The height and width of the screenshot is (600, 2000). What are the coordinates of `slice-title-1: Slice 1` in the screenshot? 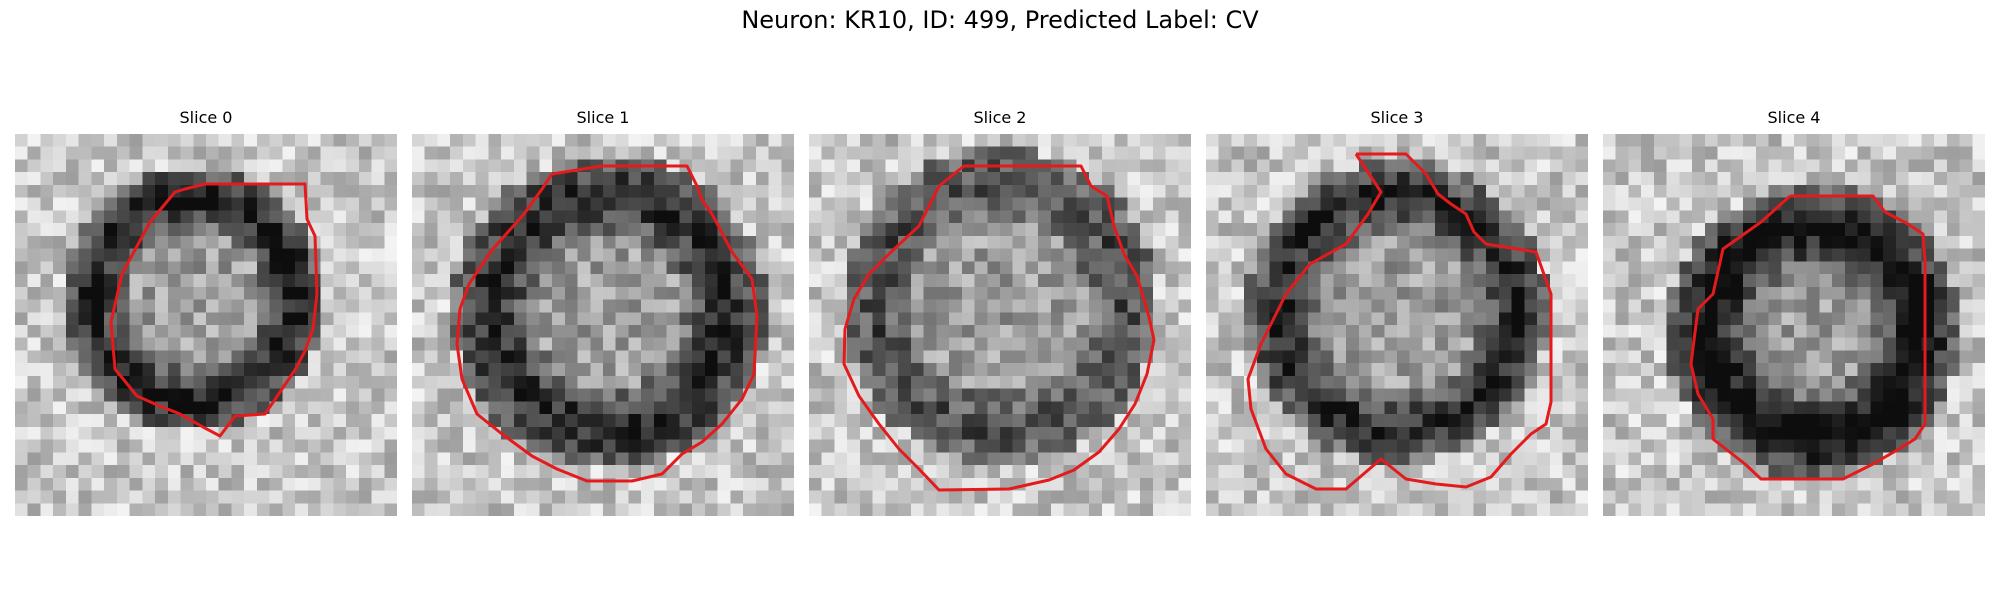 It's located at (603, 119).